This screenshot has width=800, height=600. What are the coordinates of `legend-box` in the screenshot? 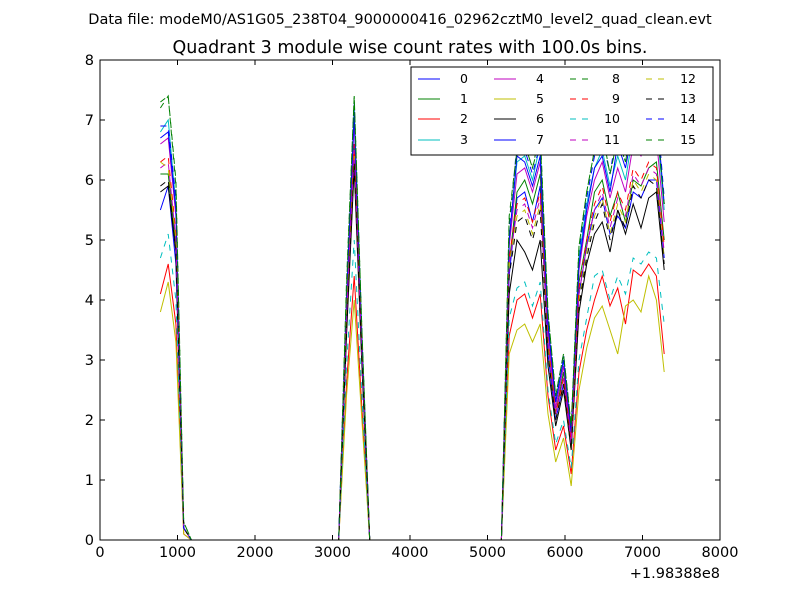 It's located at (562, 111).